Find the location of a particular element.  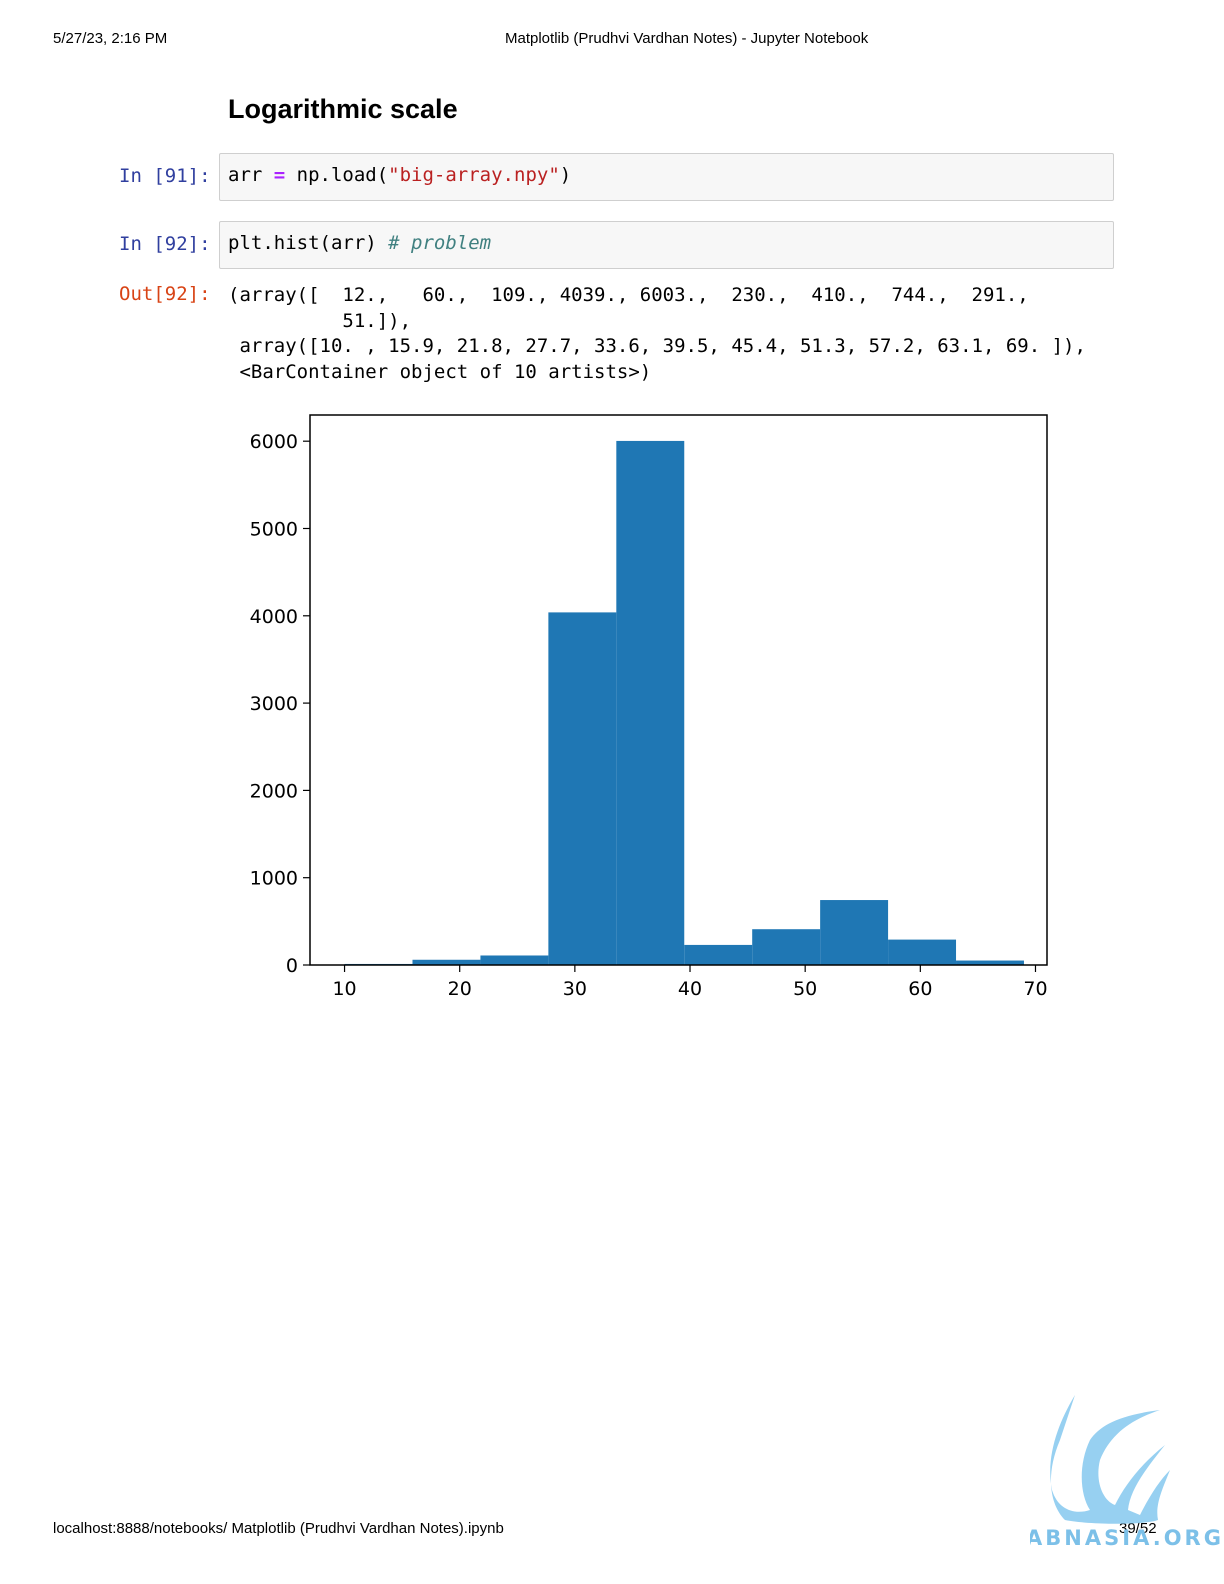

x-tick-label: 10 is located at coordinates (344, 989).